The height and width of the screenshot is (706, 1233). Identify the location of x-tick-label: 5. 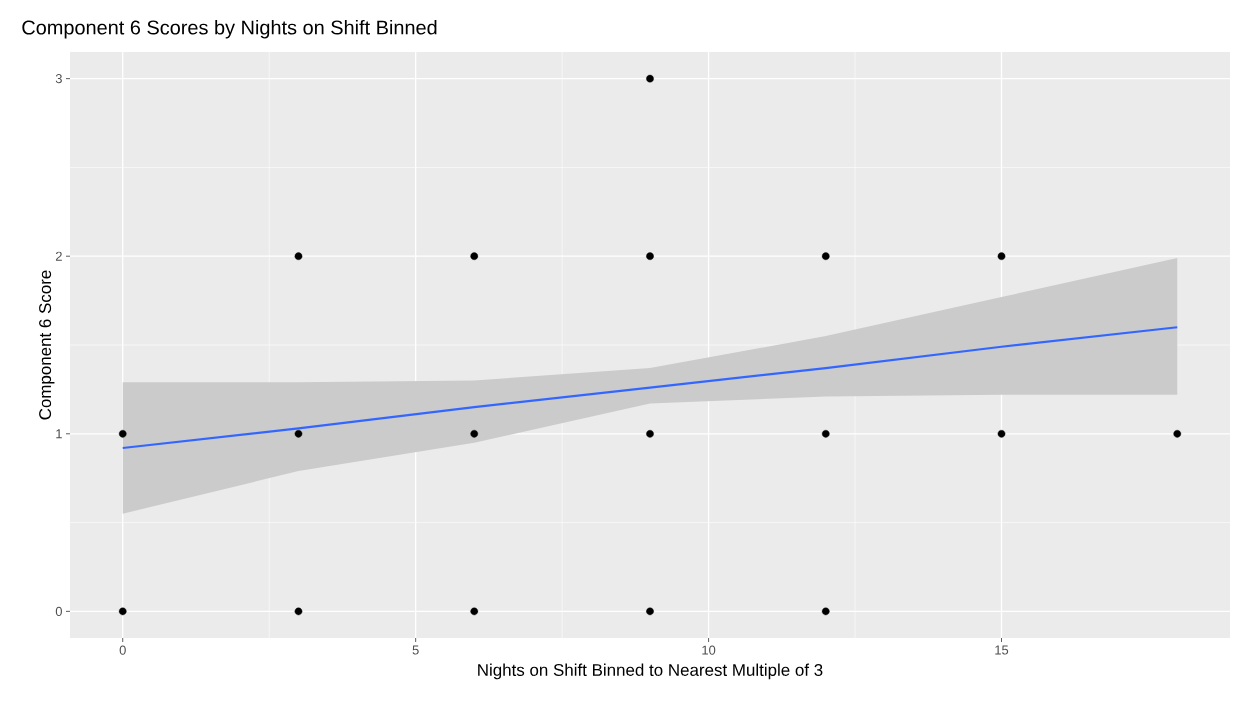
(415, 650).